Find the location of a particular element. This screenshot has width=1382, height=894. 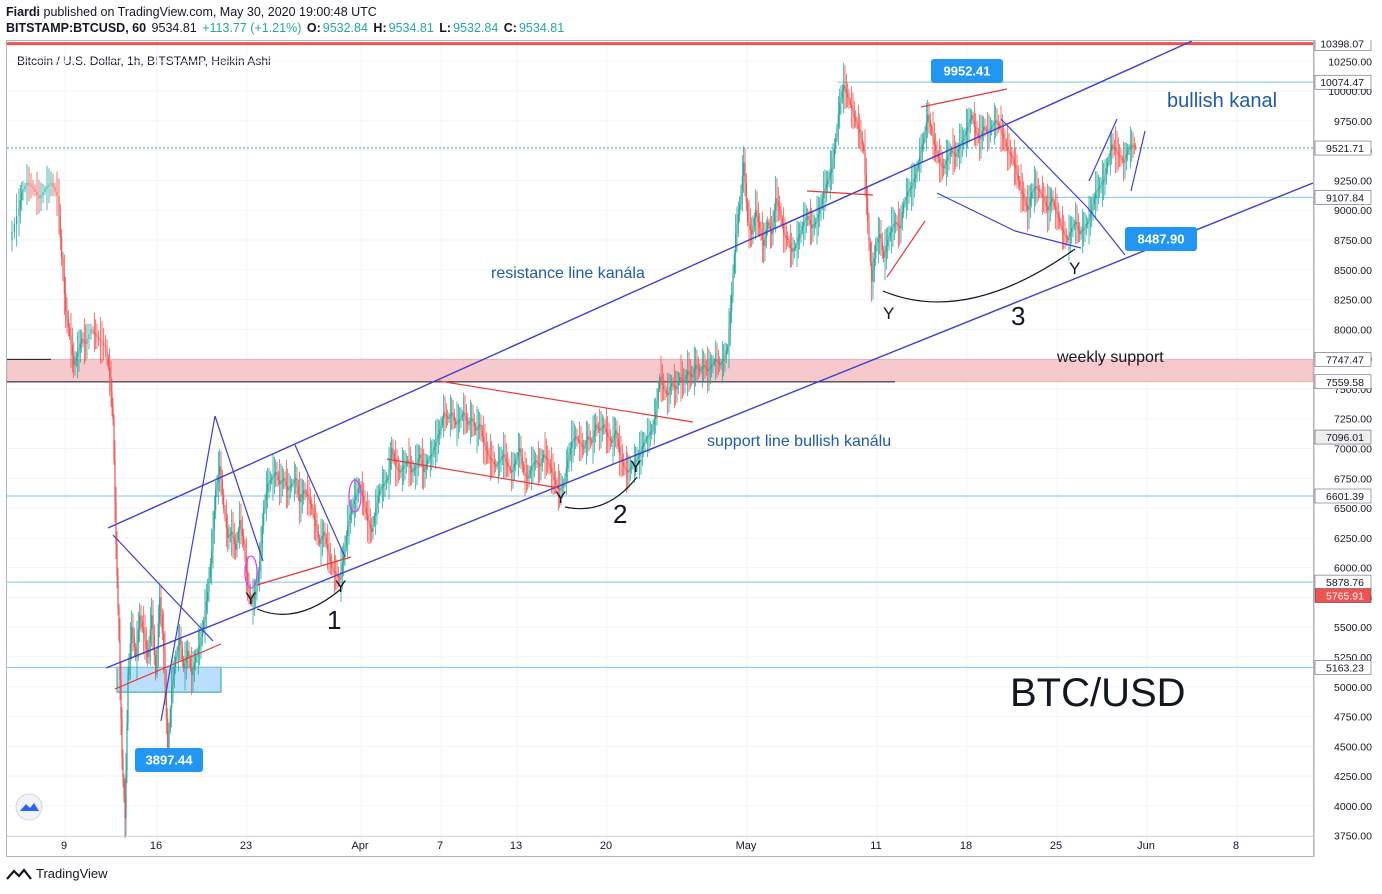

red-trend-line is located at coordinates (906, 249).